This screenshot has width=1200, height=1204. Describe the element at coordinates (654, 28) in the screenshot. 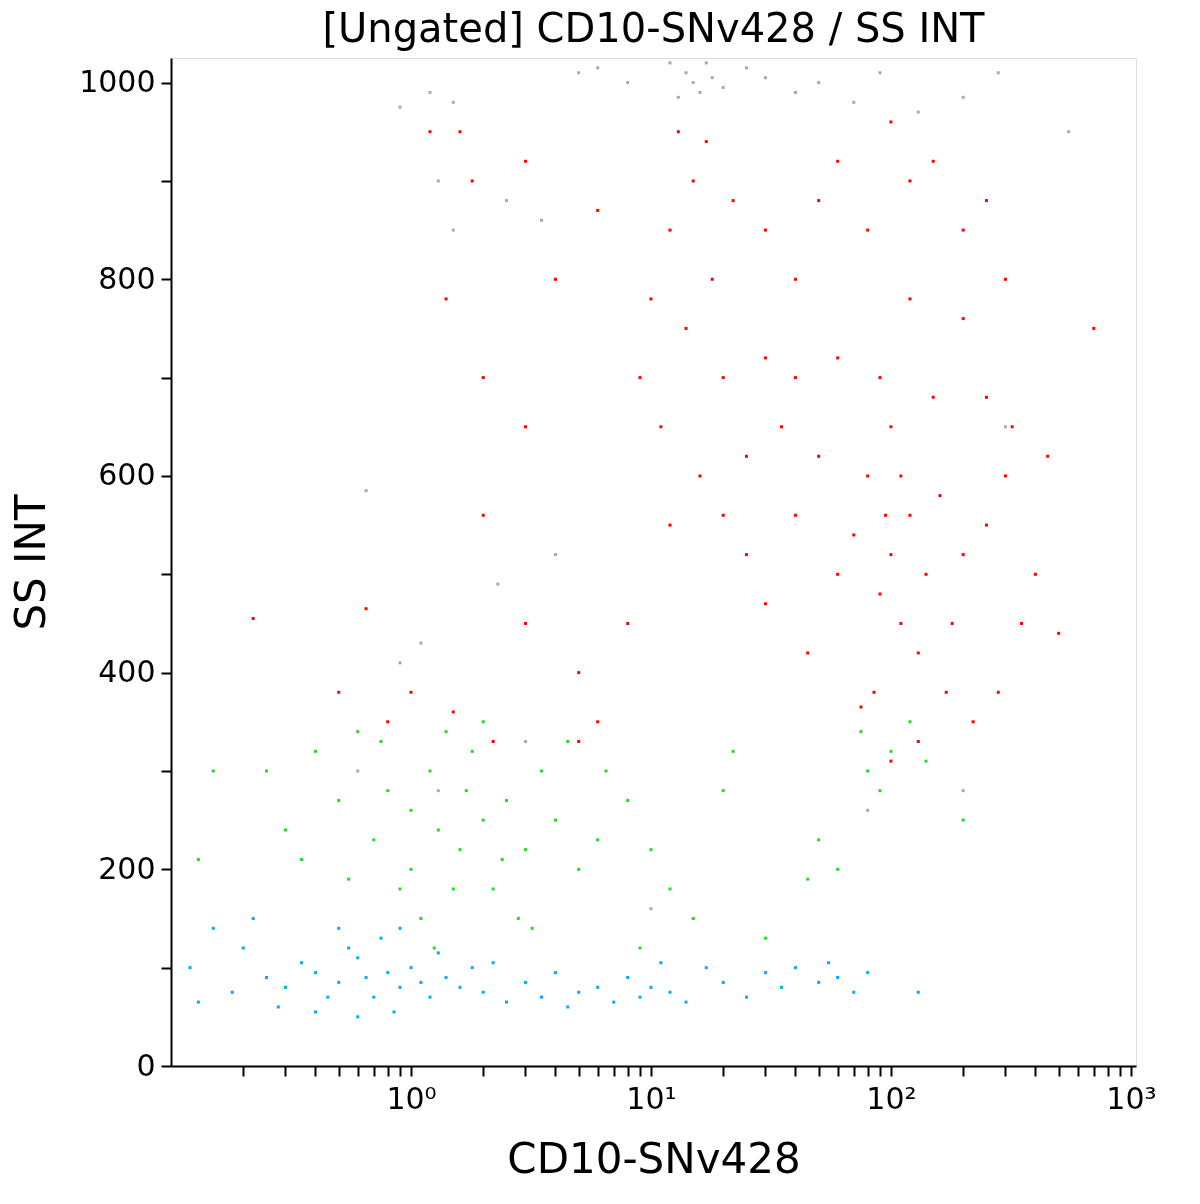

I see `chart-title: [Ungated] CD10-SNv428 / SS INT` at that location.